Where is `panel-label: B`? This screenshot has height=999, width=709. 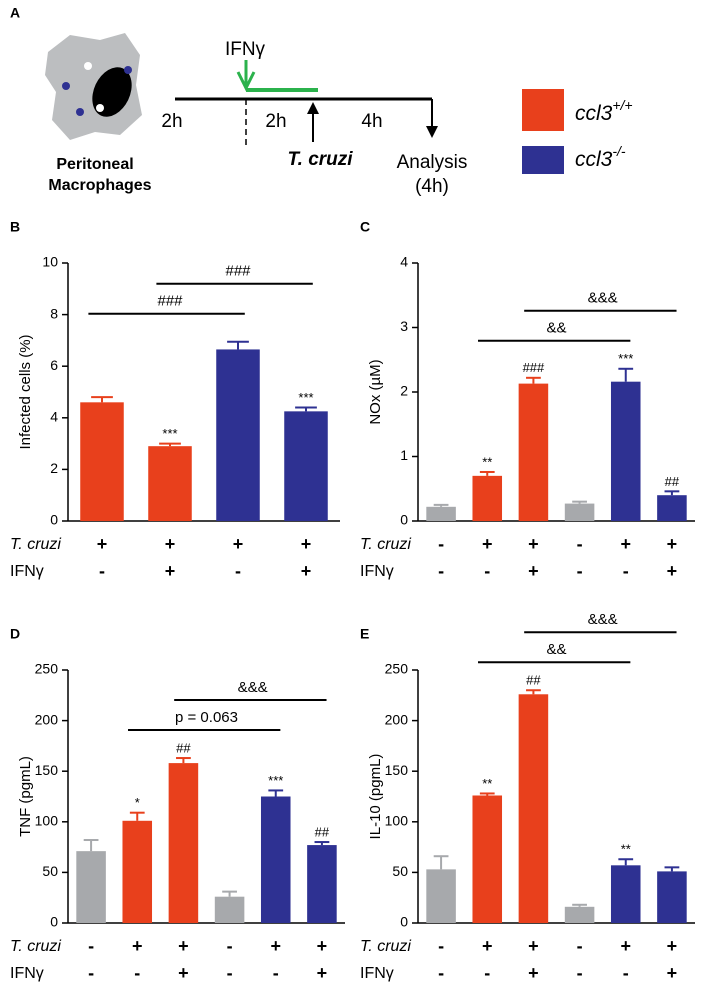 panel-label: B is located at coordinates (15, 227).